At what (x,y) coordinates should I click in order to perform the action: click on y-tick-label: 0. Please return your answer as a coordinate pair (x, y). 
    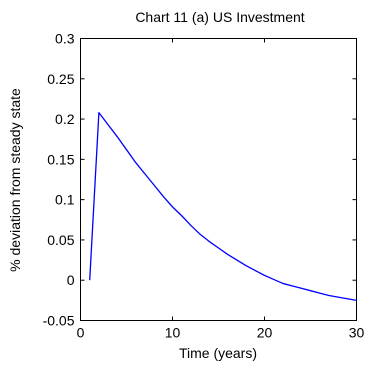
    Looking at the image, I should click on (71, 280).